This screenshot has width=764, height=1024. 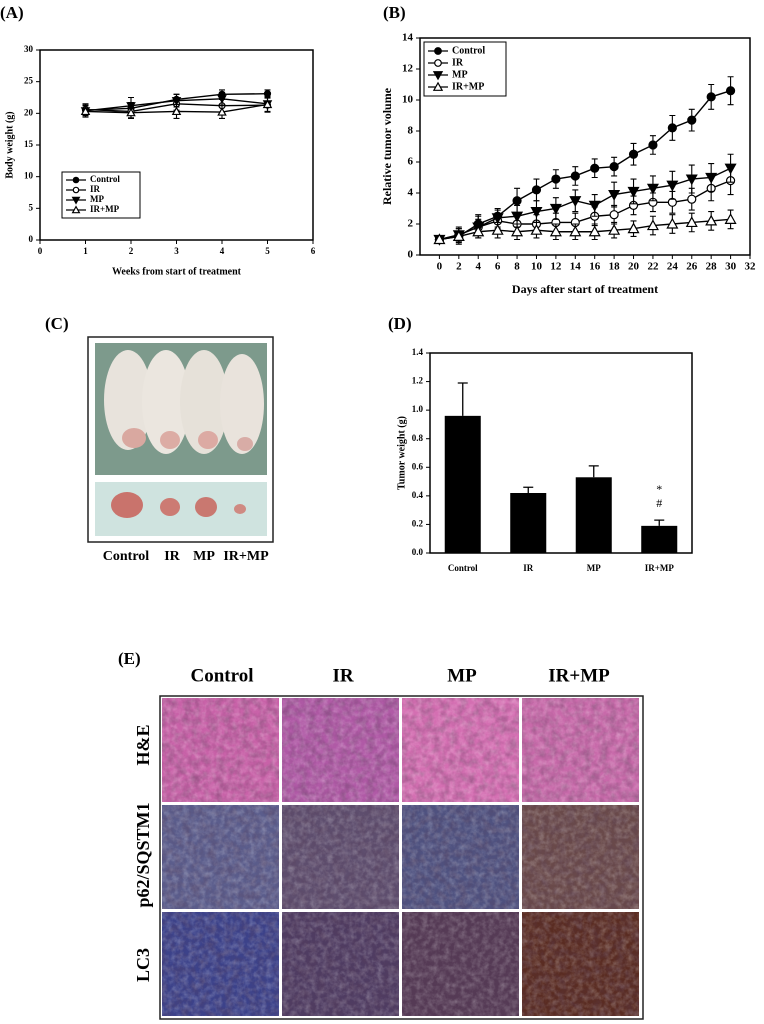 I want to click on x-tick-label: 3, so click(x=176, y=251).